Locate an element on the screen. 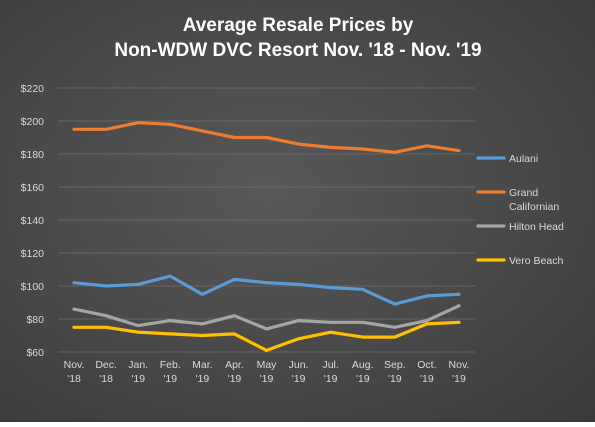 Image resolution: width=595 pixels, height=427 pixels. y-tick-label: $200 is located at coordinates (33, 122).